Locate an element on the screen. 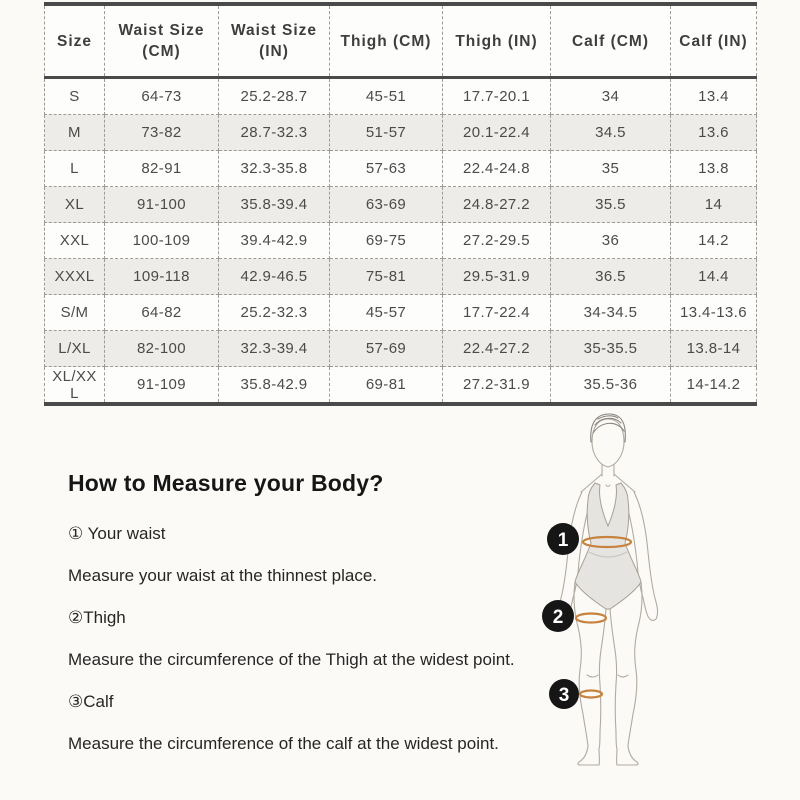 The height and width of the screenshot is (800, 800). column-header: Calf (IN) is located at coordinates (713, 41).